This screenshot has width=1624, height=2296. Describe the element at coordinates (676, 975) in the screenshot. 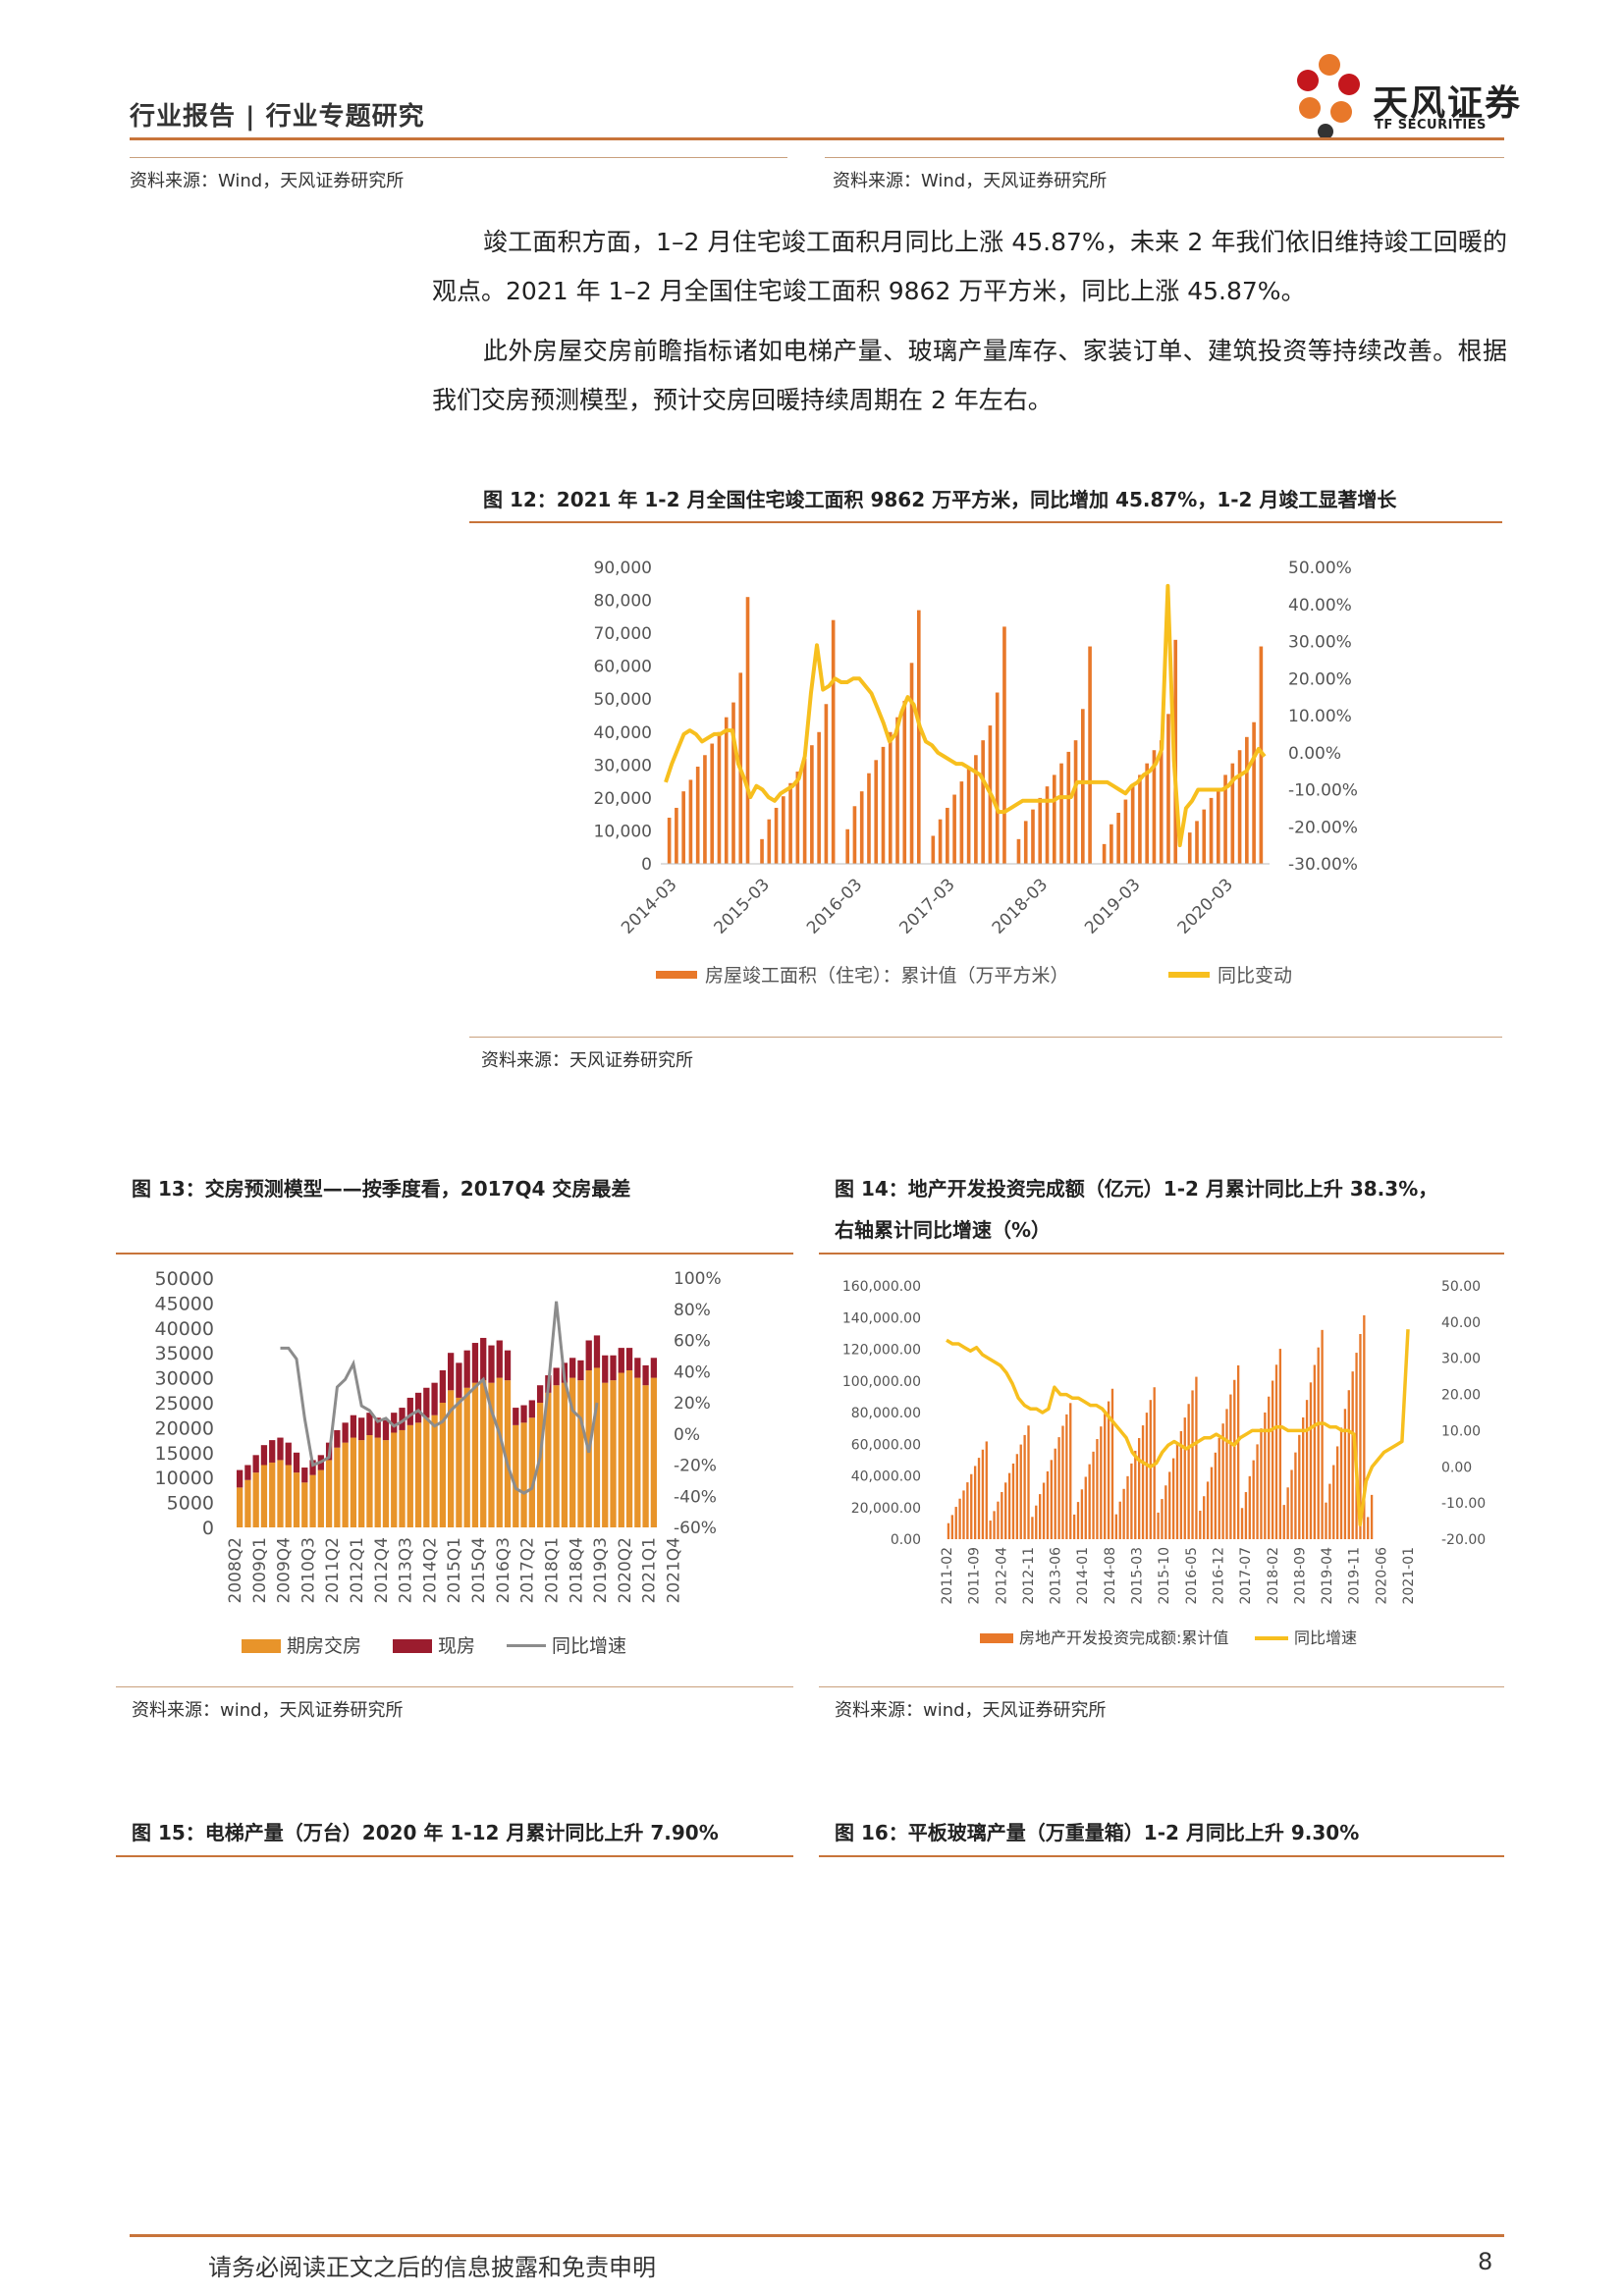

I see `legend-bar-swatch` at that location.